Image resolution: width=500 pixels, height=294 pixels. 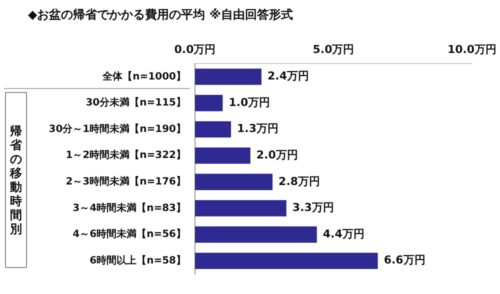 What do you see at coordinates (129, 234) in the screenshot?
I see `y-tick-label: 4～6時間未満【n=56】` at bounding box center [129, 234].